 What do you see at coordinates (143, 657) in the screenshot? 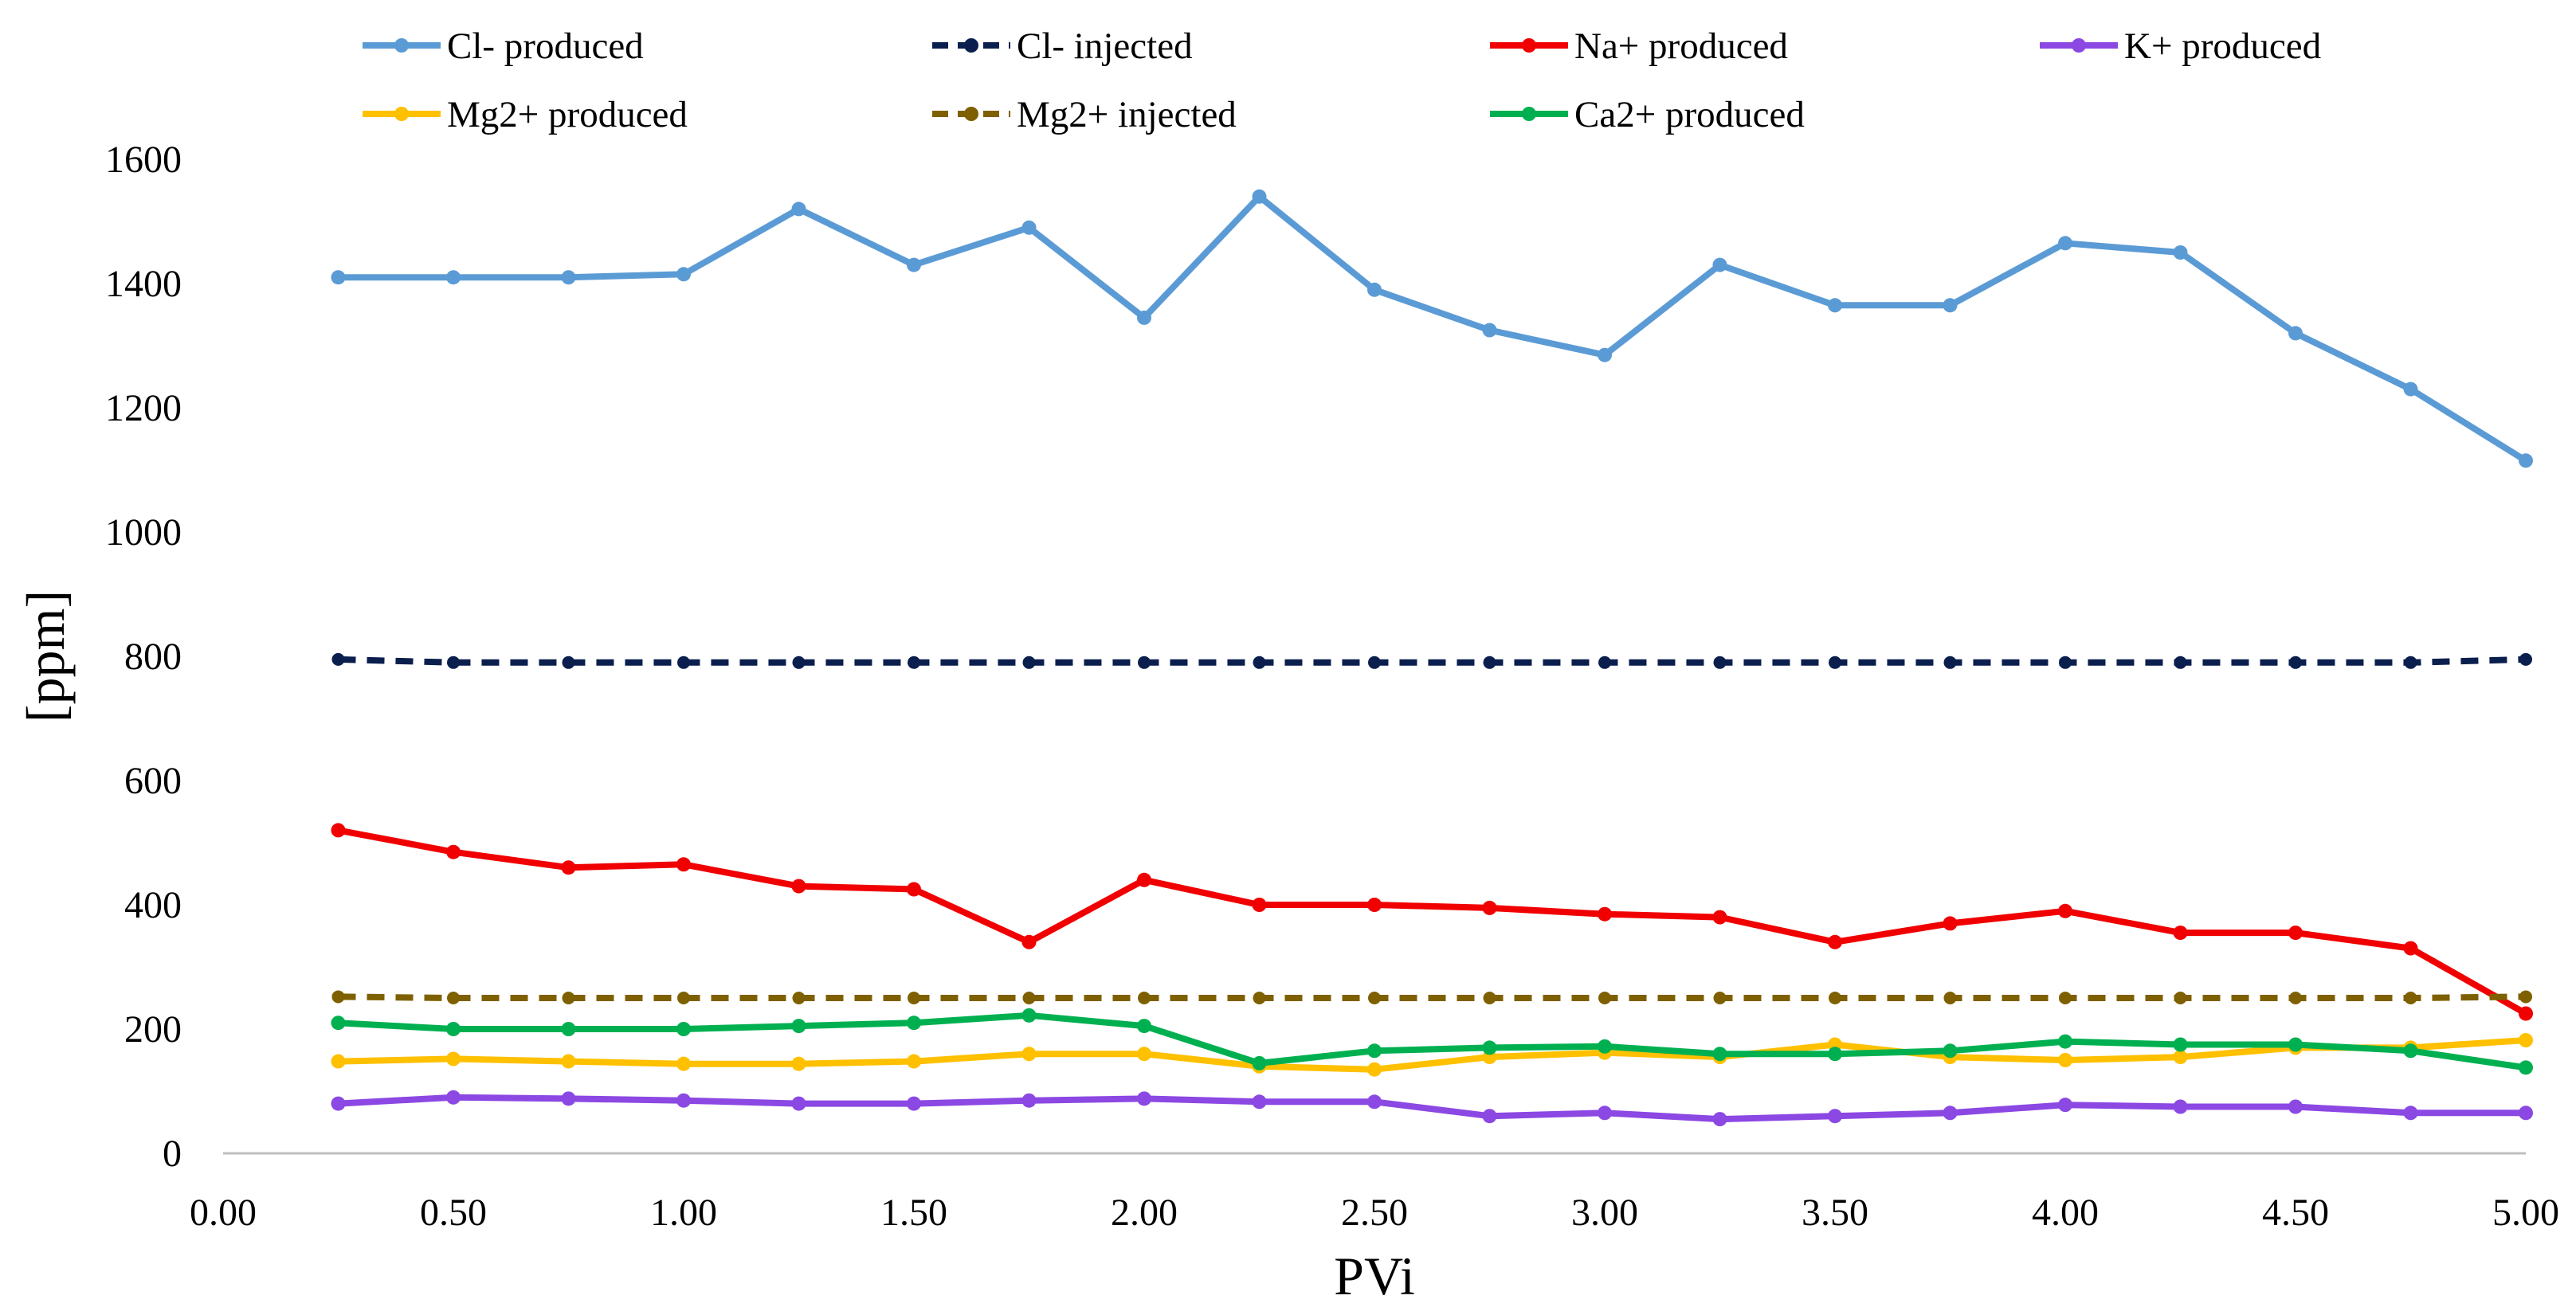
I see `y-tick-labels: 0 200 400 600 800 1000 1200 1400 1600` at bounding box center [143, 657].